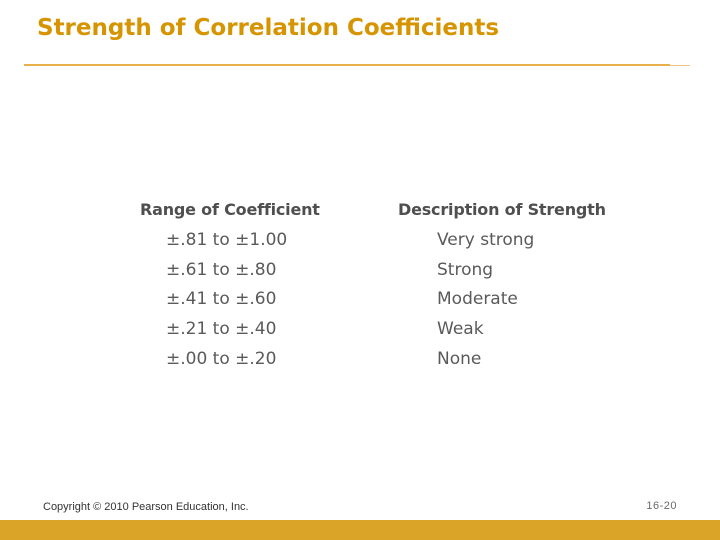 The image size is (720, 540). I want to click on range-cell: ±.41 to ±.60, so click(221, 299).